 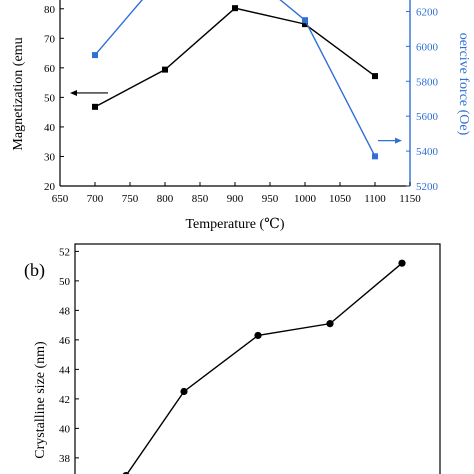 What do you see at coordinates (65, 370) in the screenshot?
I see `y-tick-label-b: 44` at bounding box center [65, 370].